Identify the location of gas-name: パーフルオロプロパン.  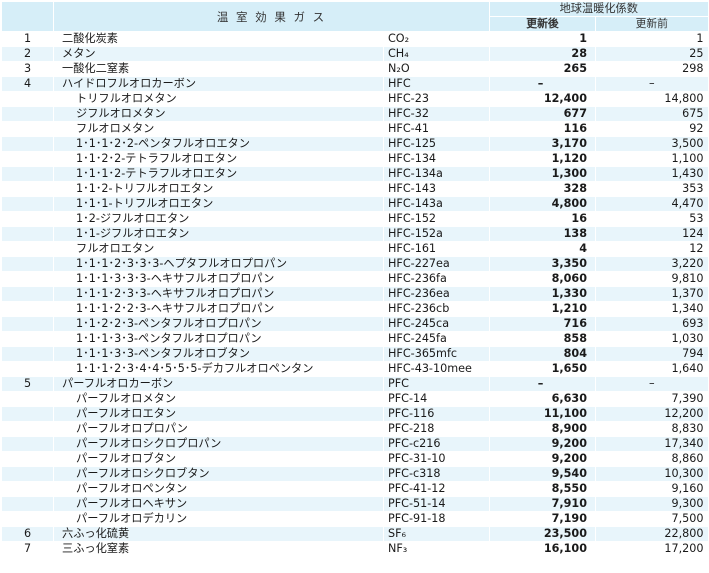
(218, 429).